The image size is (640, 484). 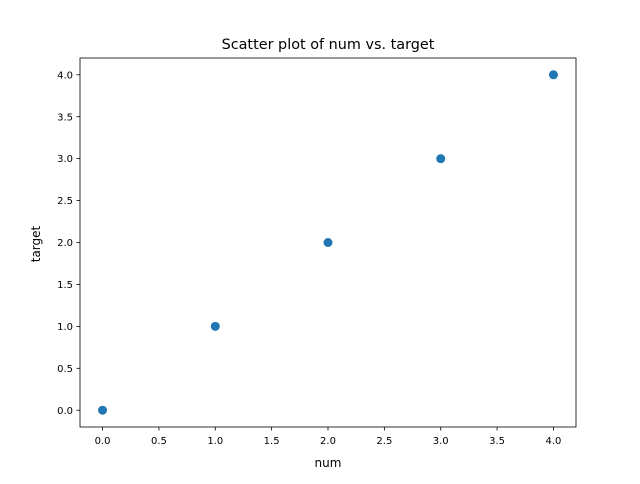 I want to click on x-tick-label: 2.5, so click(x=384, y=441).